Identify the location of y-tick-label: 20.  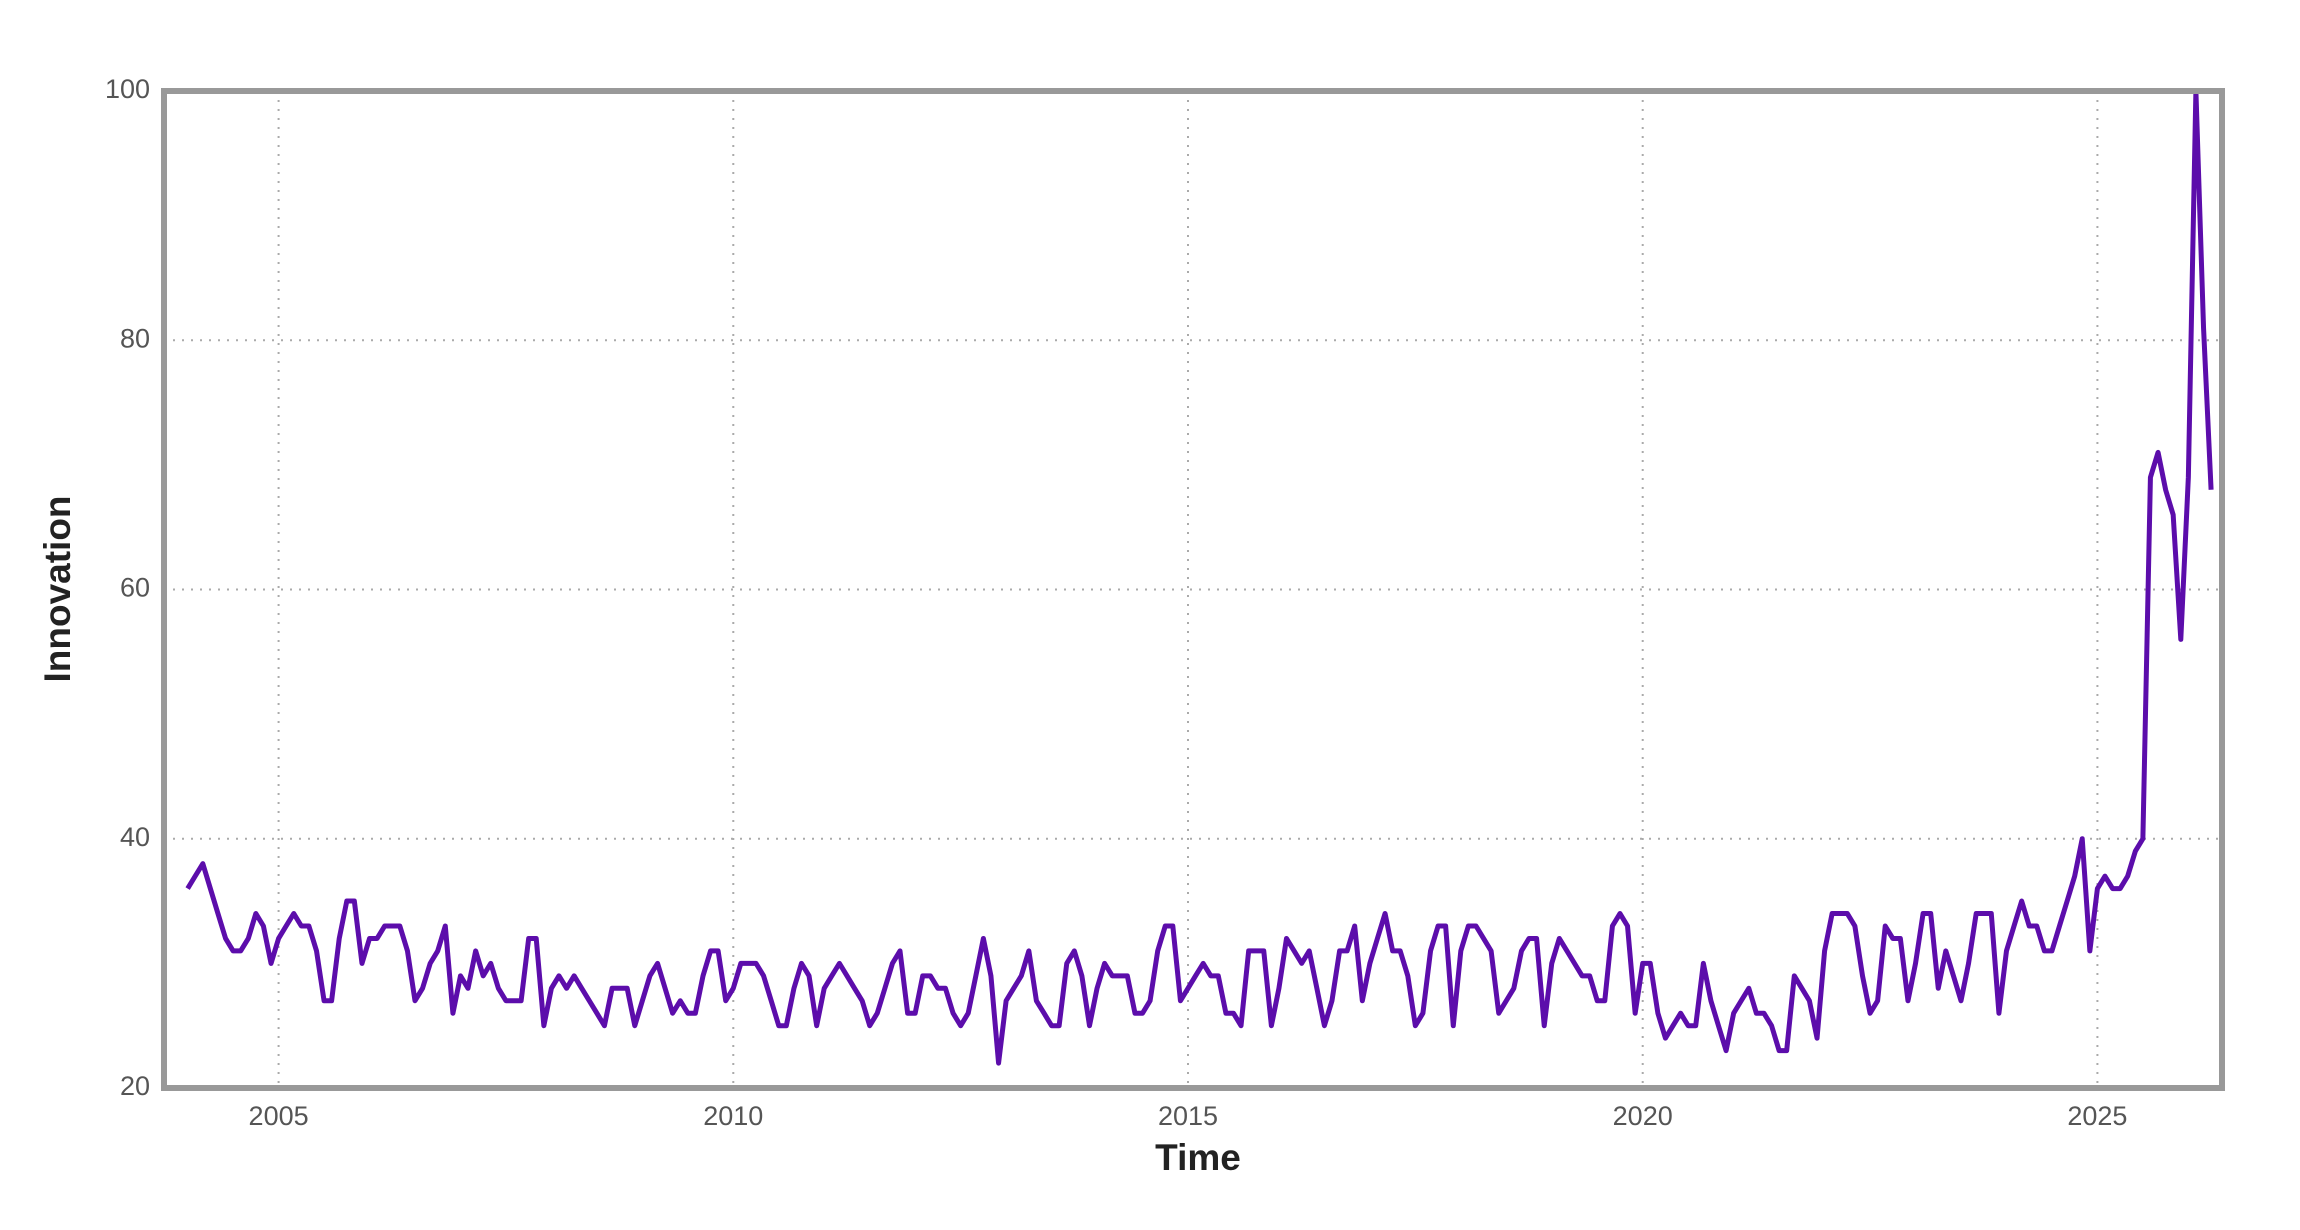
(135, 1086).